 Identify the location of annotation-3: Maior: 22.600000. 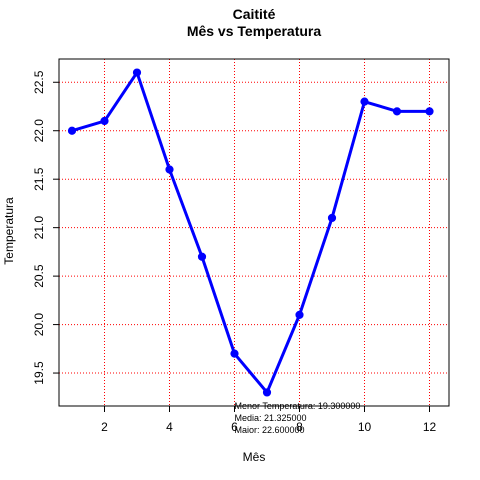
(270, 430).